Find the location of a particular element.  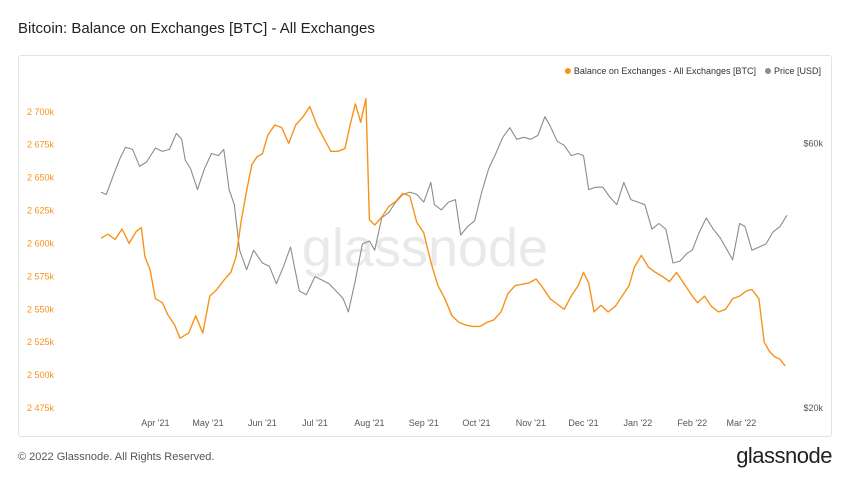

x-tick-label: Jul '21 is located at coordinates (315, 423).